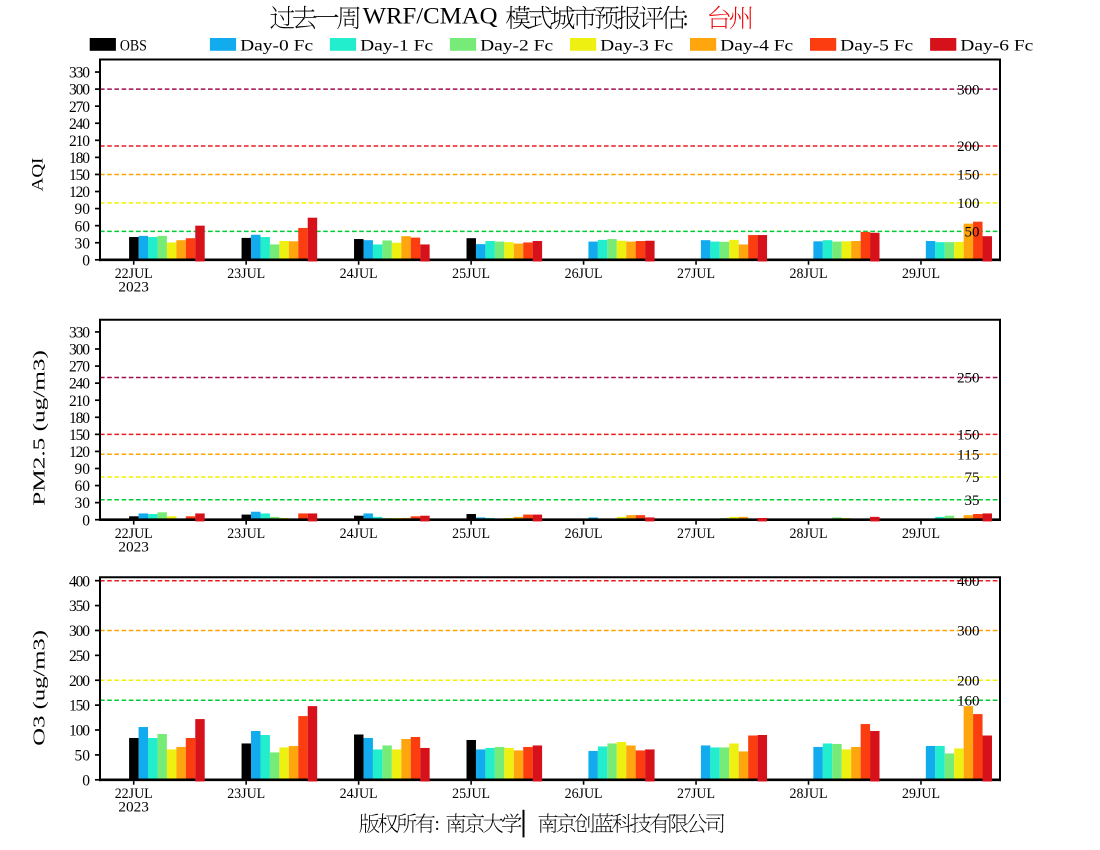  I want to click on svg-text: Day-3 Fc, so click(636, 45).